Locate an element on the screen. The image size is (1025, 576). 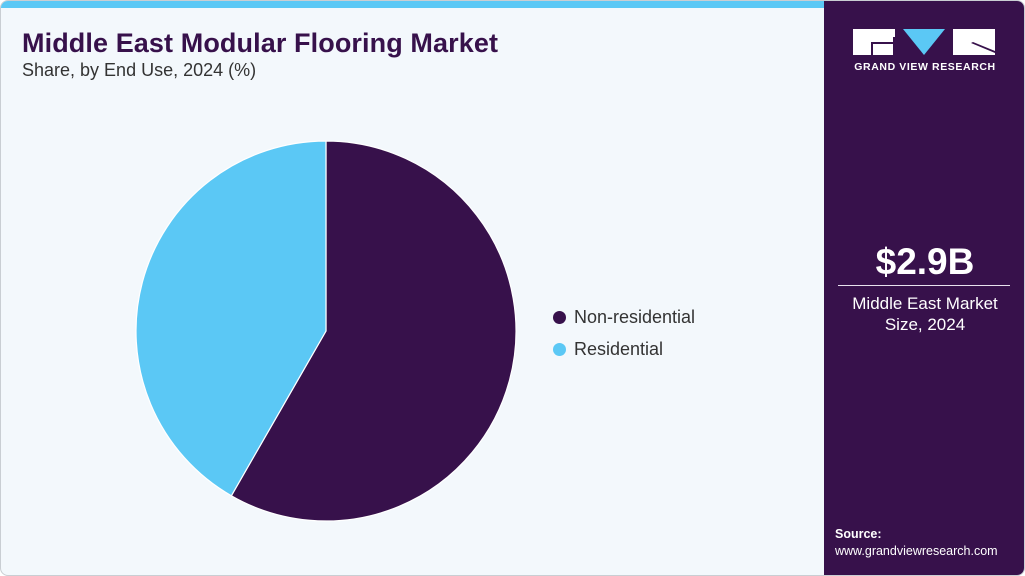
chart-subtitle: Share, by End Use, 2024 (%) is located at coordinates (139, 70).